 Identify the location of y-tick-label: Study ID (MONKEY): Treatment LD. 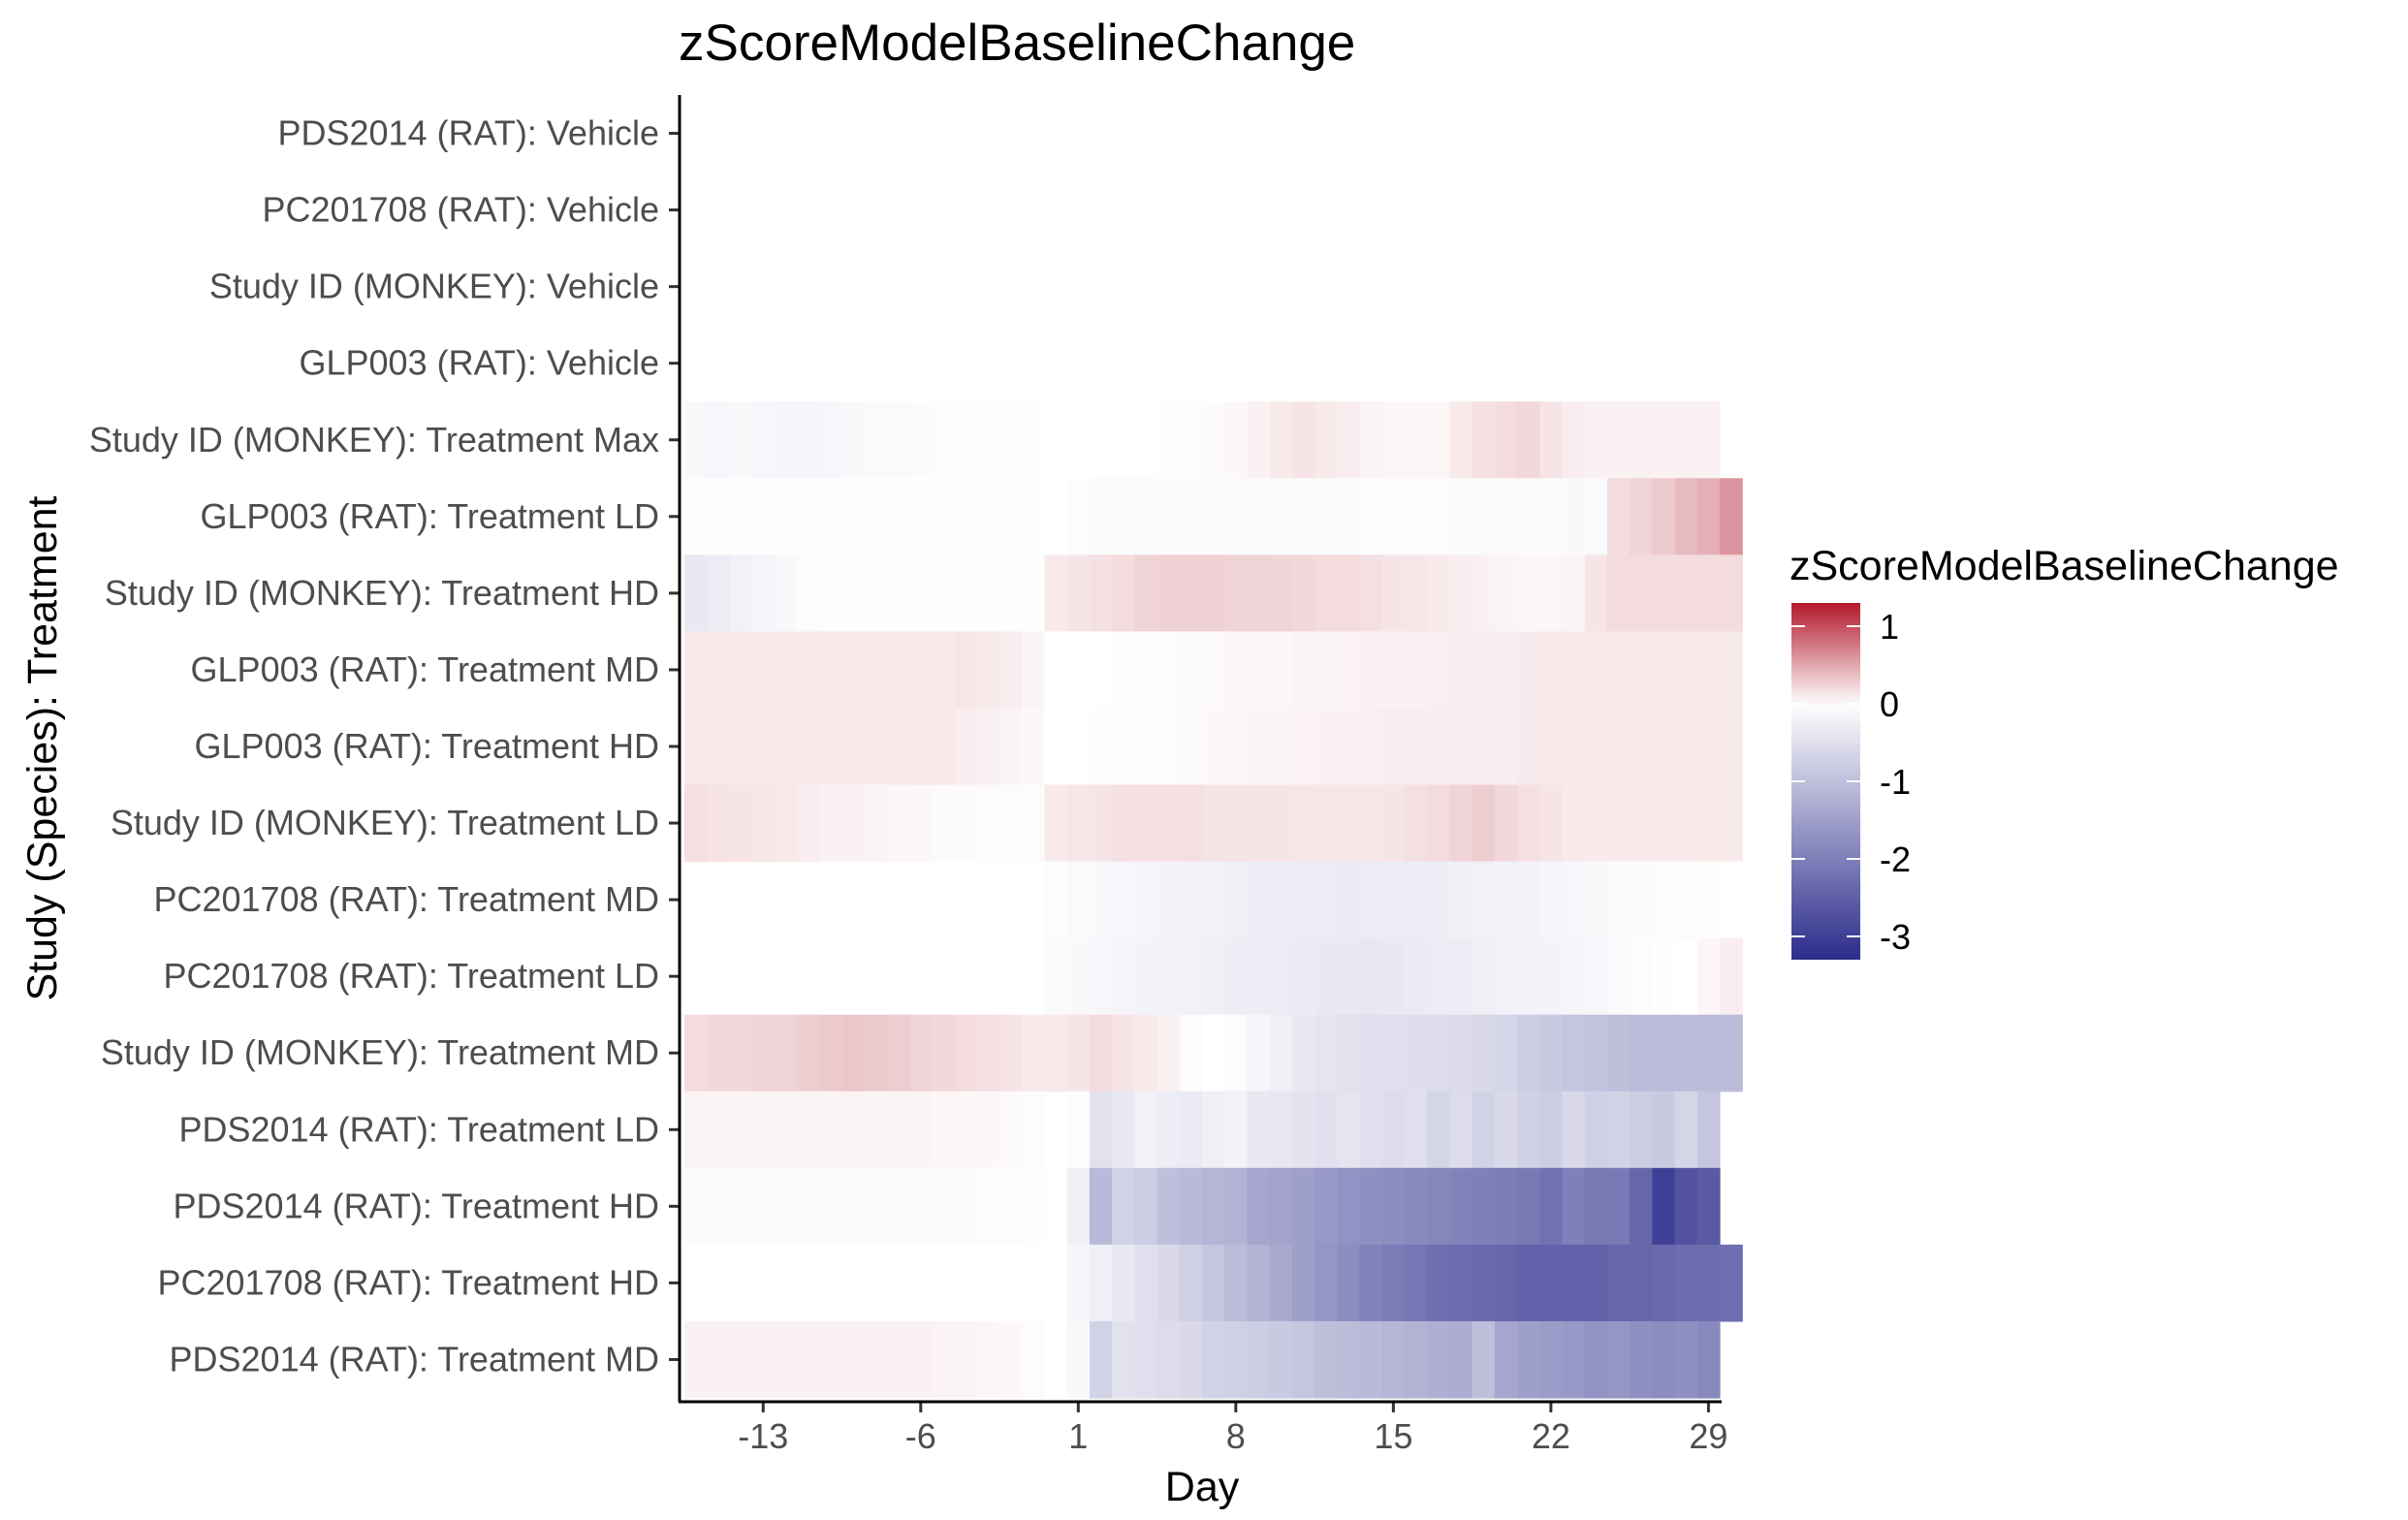
(385, 822).